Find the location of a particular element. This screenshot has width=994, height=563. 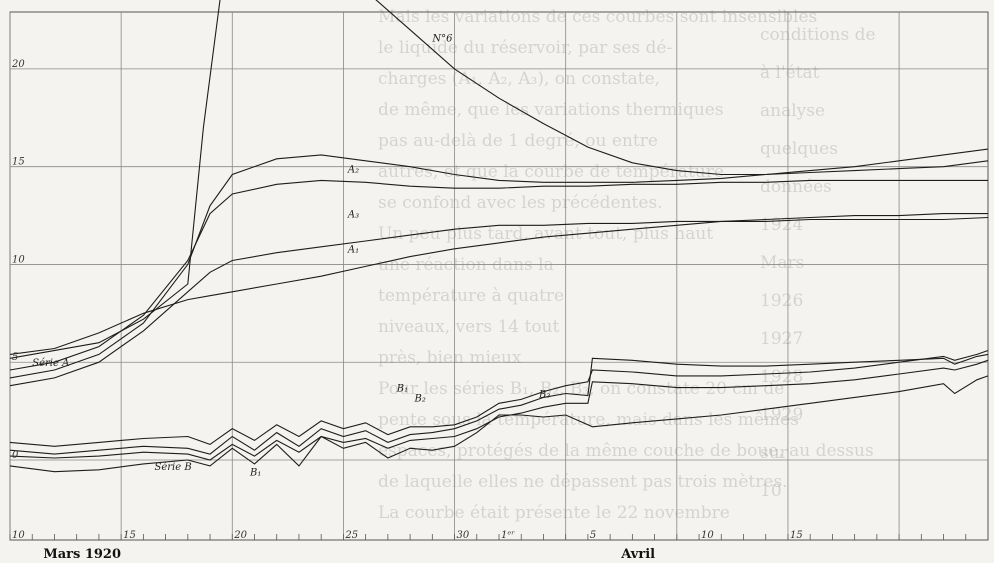

background-text-line: une réaction dans la is located at coordinates (466, 265).